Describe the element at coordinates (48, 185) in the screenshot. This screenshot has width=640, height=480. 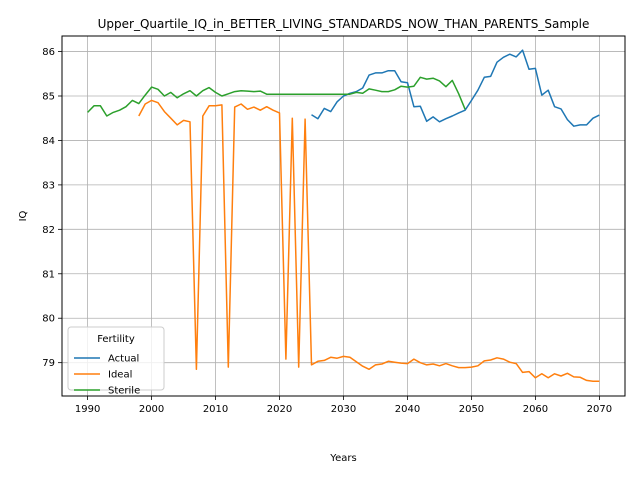
I see `y-tick-label: 83` at that location.